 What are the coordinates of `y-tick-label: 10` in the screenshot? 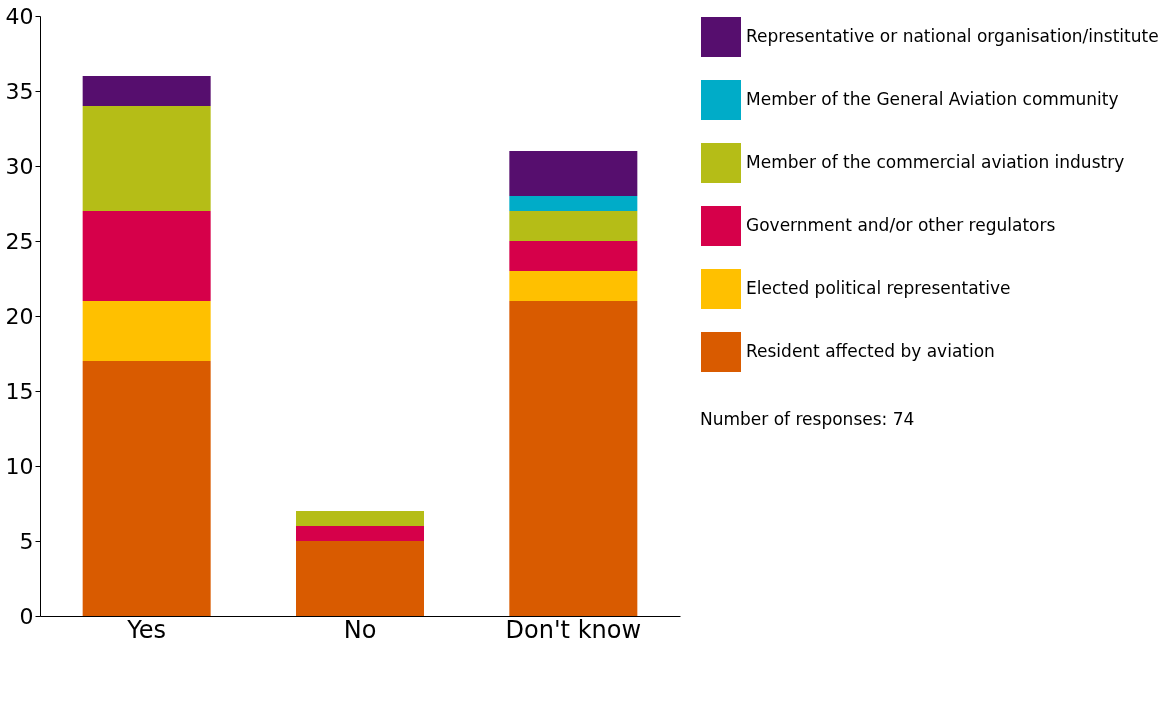 It's located at (19, 466).